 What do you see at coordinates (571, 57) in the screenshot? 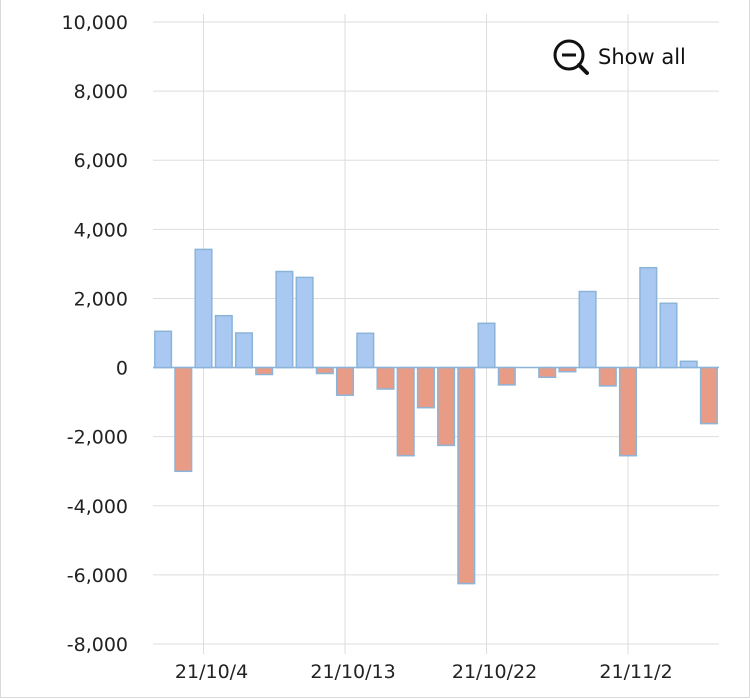
I see `zoom-out-icon` at bounding box center [571, 57].